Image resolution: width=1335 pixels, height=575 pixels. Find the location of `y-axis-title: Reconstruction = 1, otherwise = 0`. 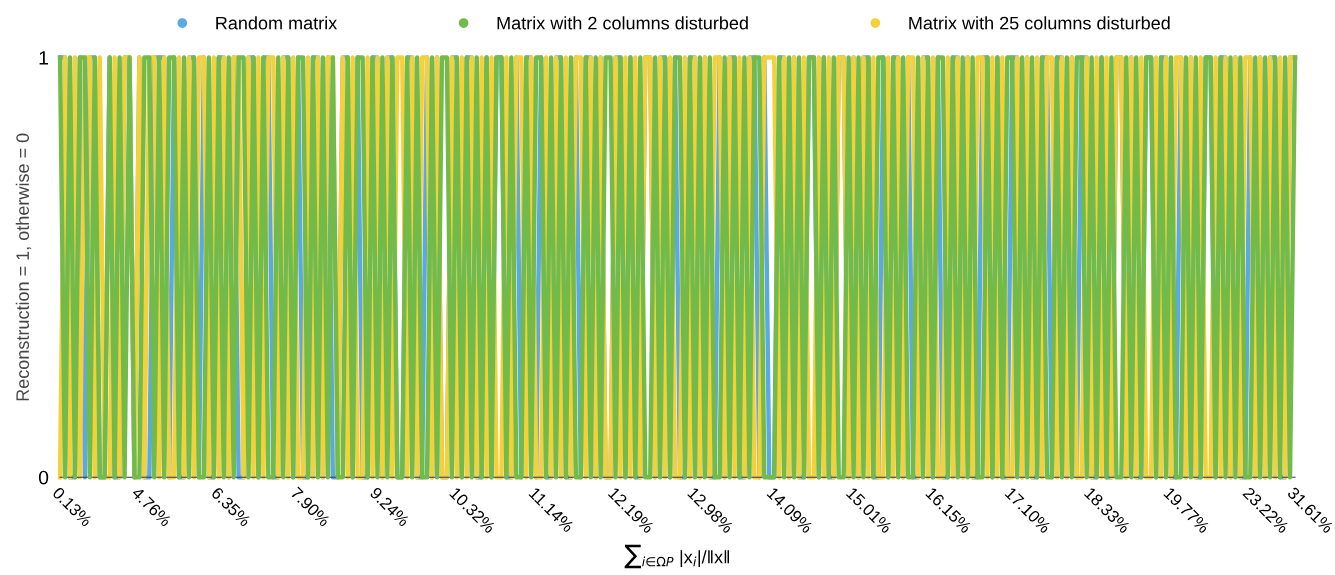

y-axis-title: Reconstruction = 1, otherwise = 0 is located at coordinates (23, 267).